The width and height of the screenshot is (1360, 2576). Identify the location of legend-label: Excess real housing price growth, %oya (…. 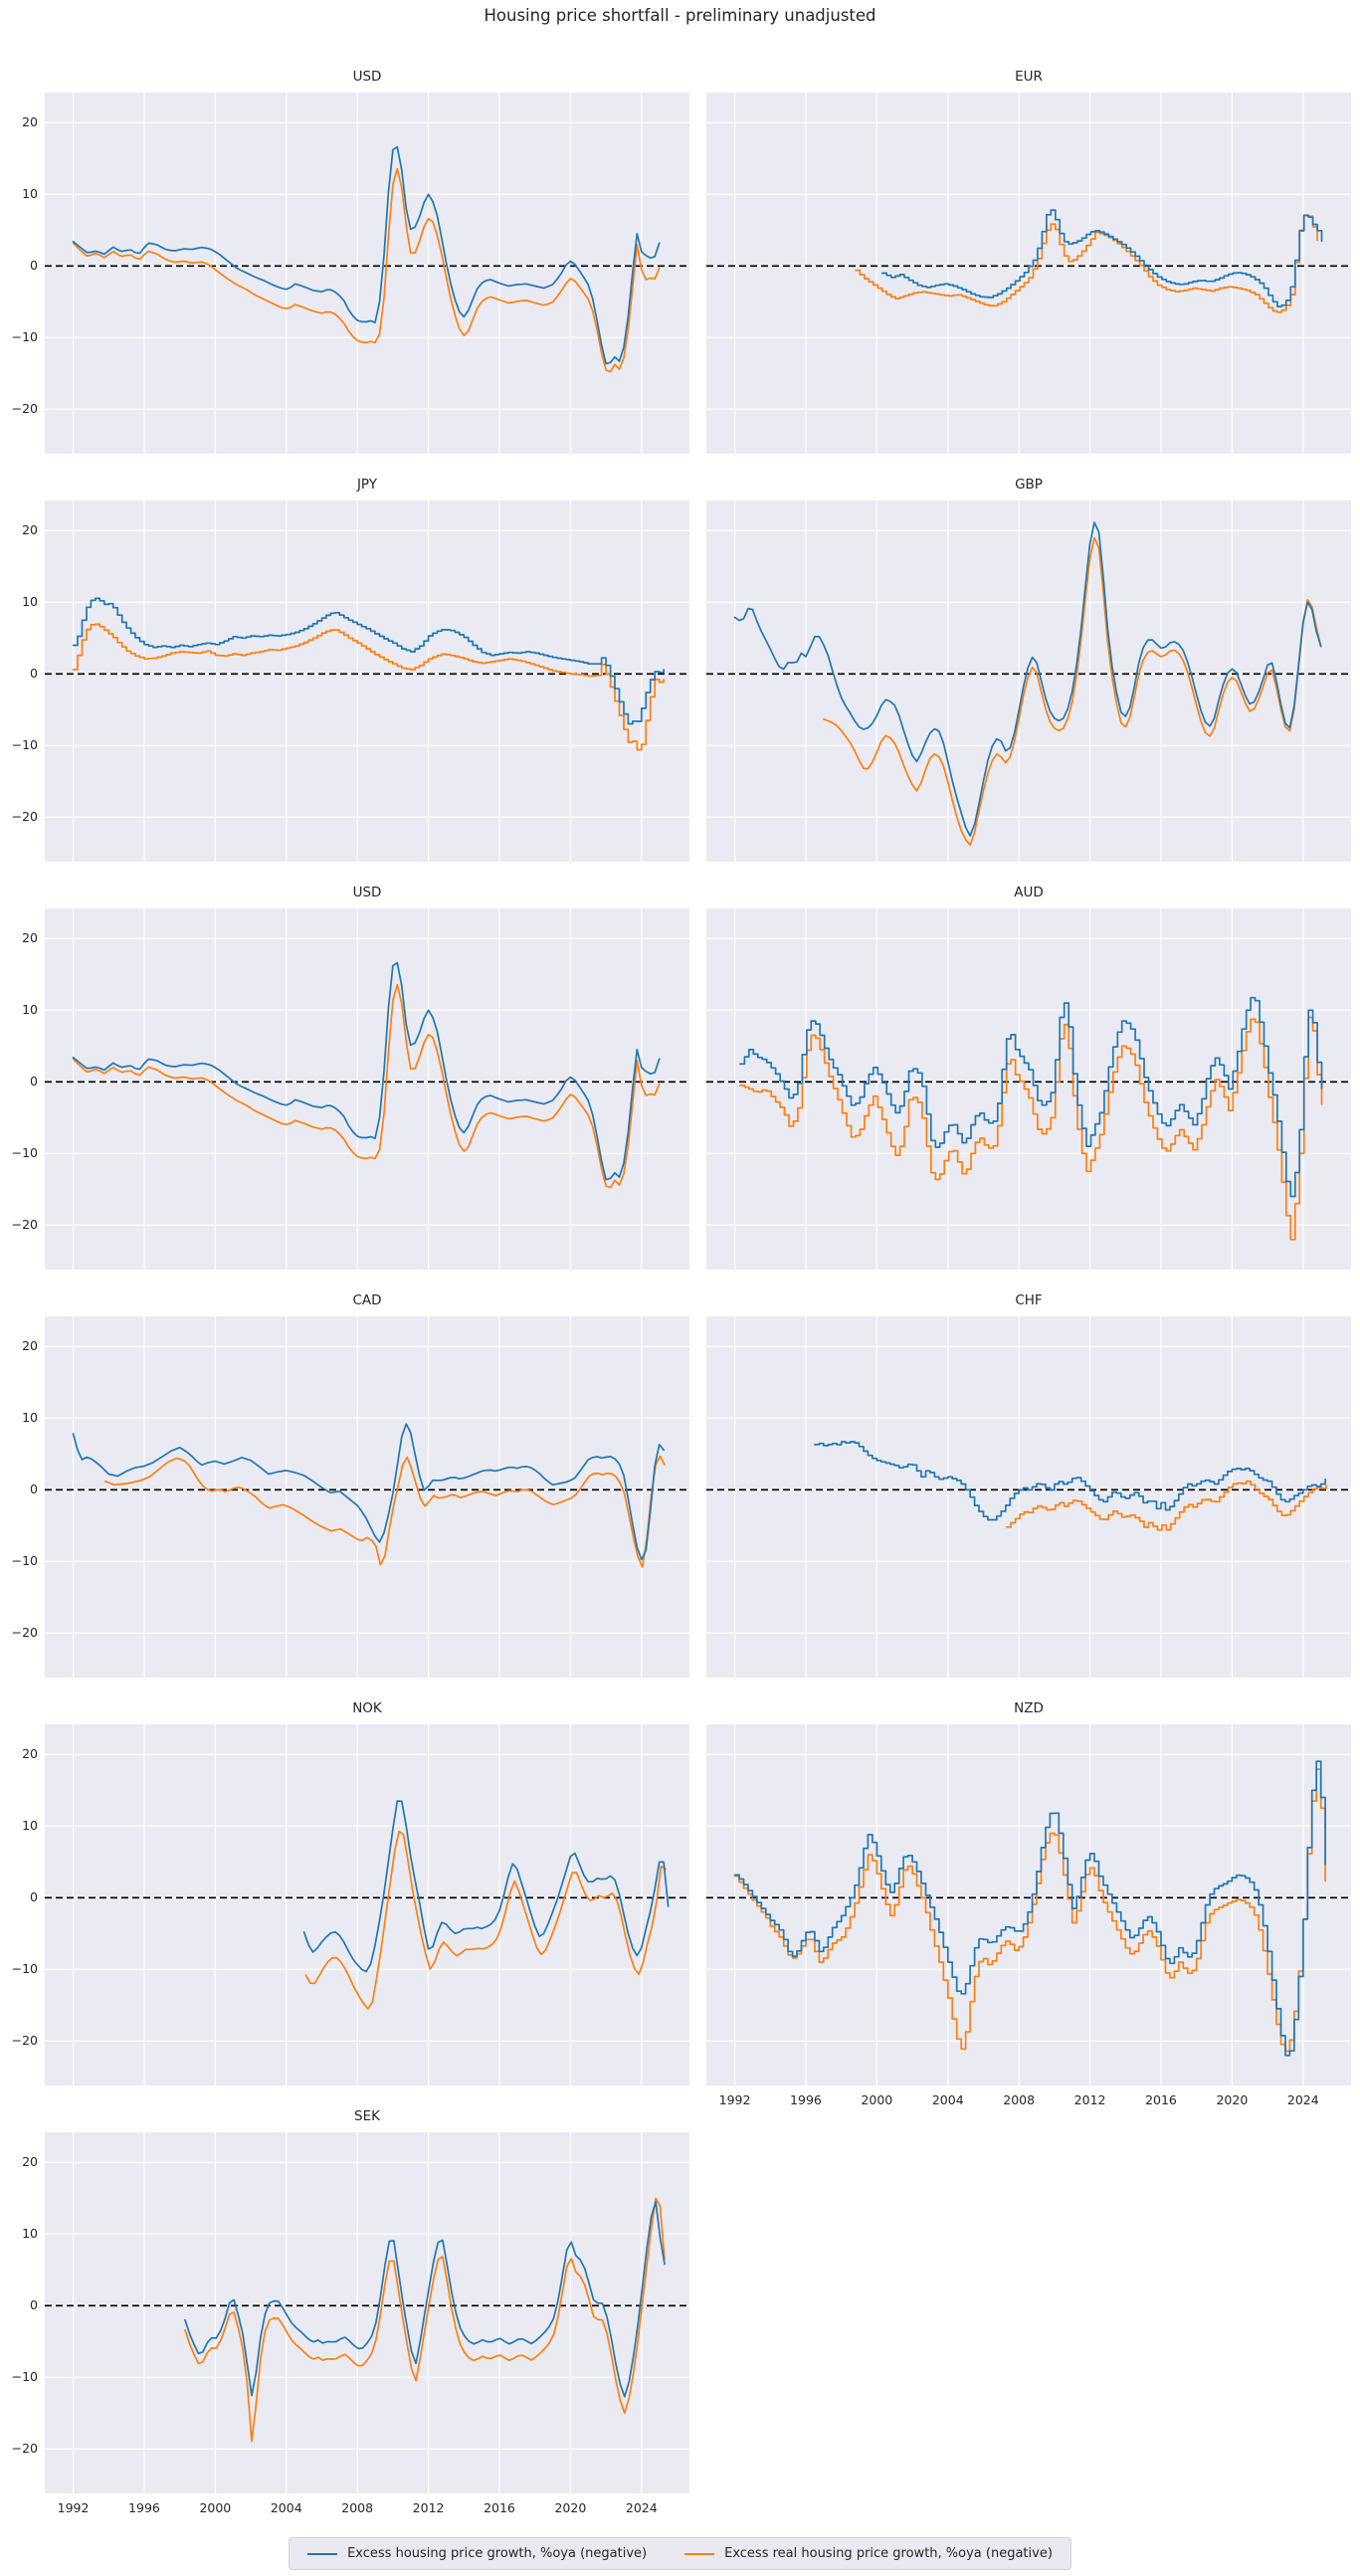
(889, 2553).